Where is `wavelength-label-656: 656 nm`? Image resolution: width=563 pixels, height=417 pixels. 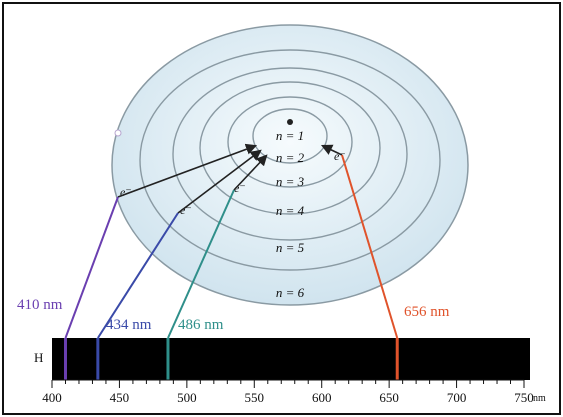 wavelength-label-656: 656 nm is located at coordinates (427, 312).